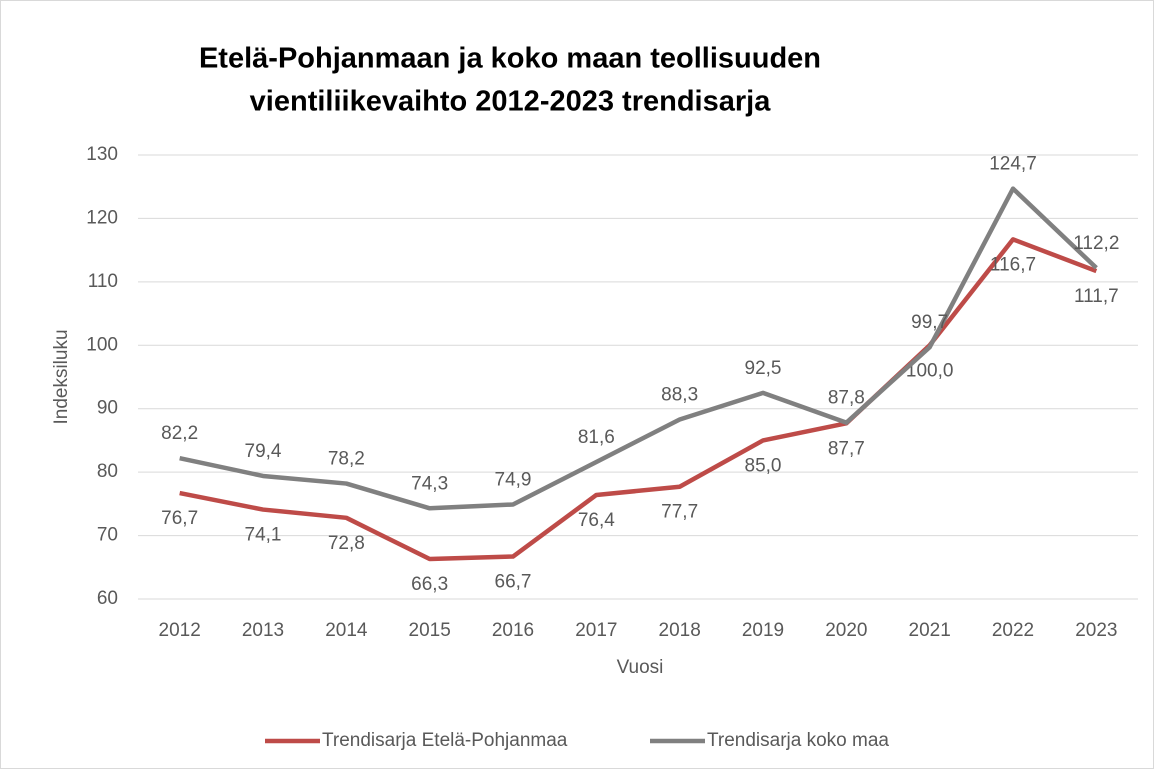 This screenshot has height=769, width=1154. I want to click on data-label: 88,3, so click(679, 395).